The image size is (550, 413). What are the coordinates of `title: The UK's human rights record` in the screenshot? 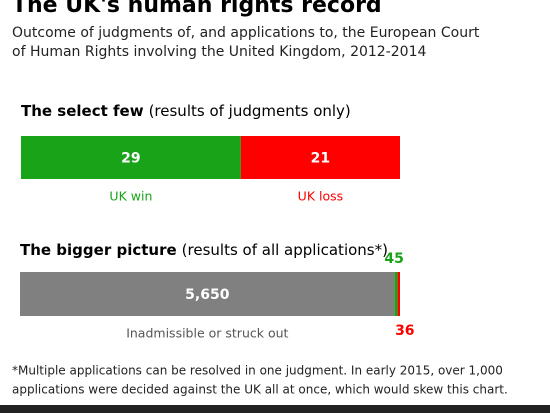 It's located at (197, 9).